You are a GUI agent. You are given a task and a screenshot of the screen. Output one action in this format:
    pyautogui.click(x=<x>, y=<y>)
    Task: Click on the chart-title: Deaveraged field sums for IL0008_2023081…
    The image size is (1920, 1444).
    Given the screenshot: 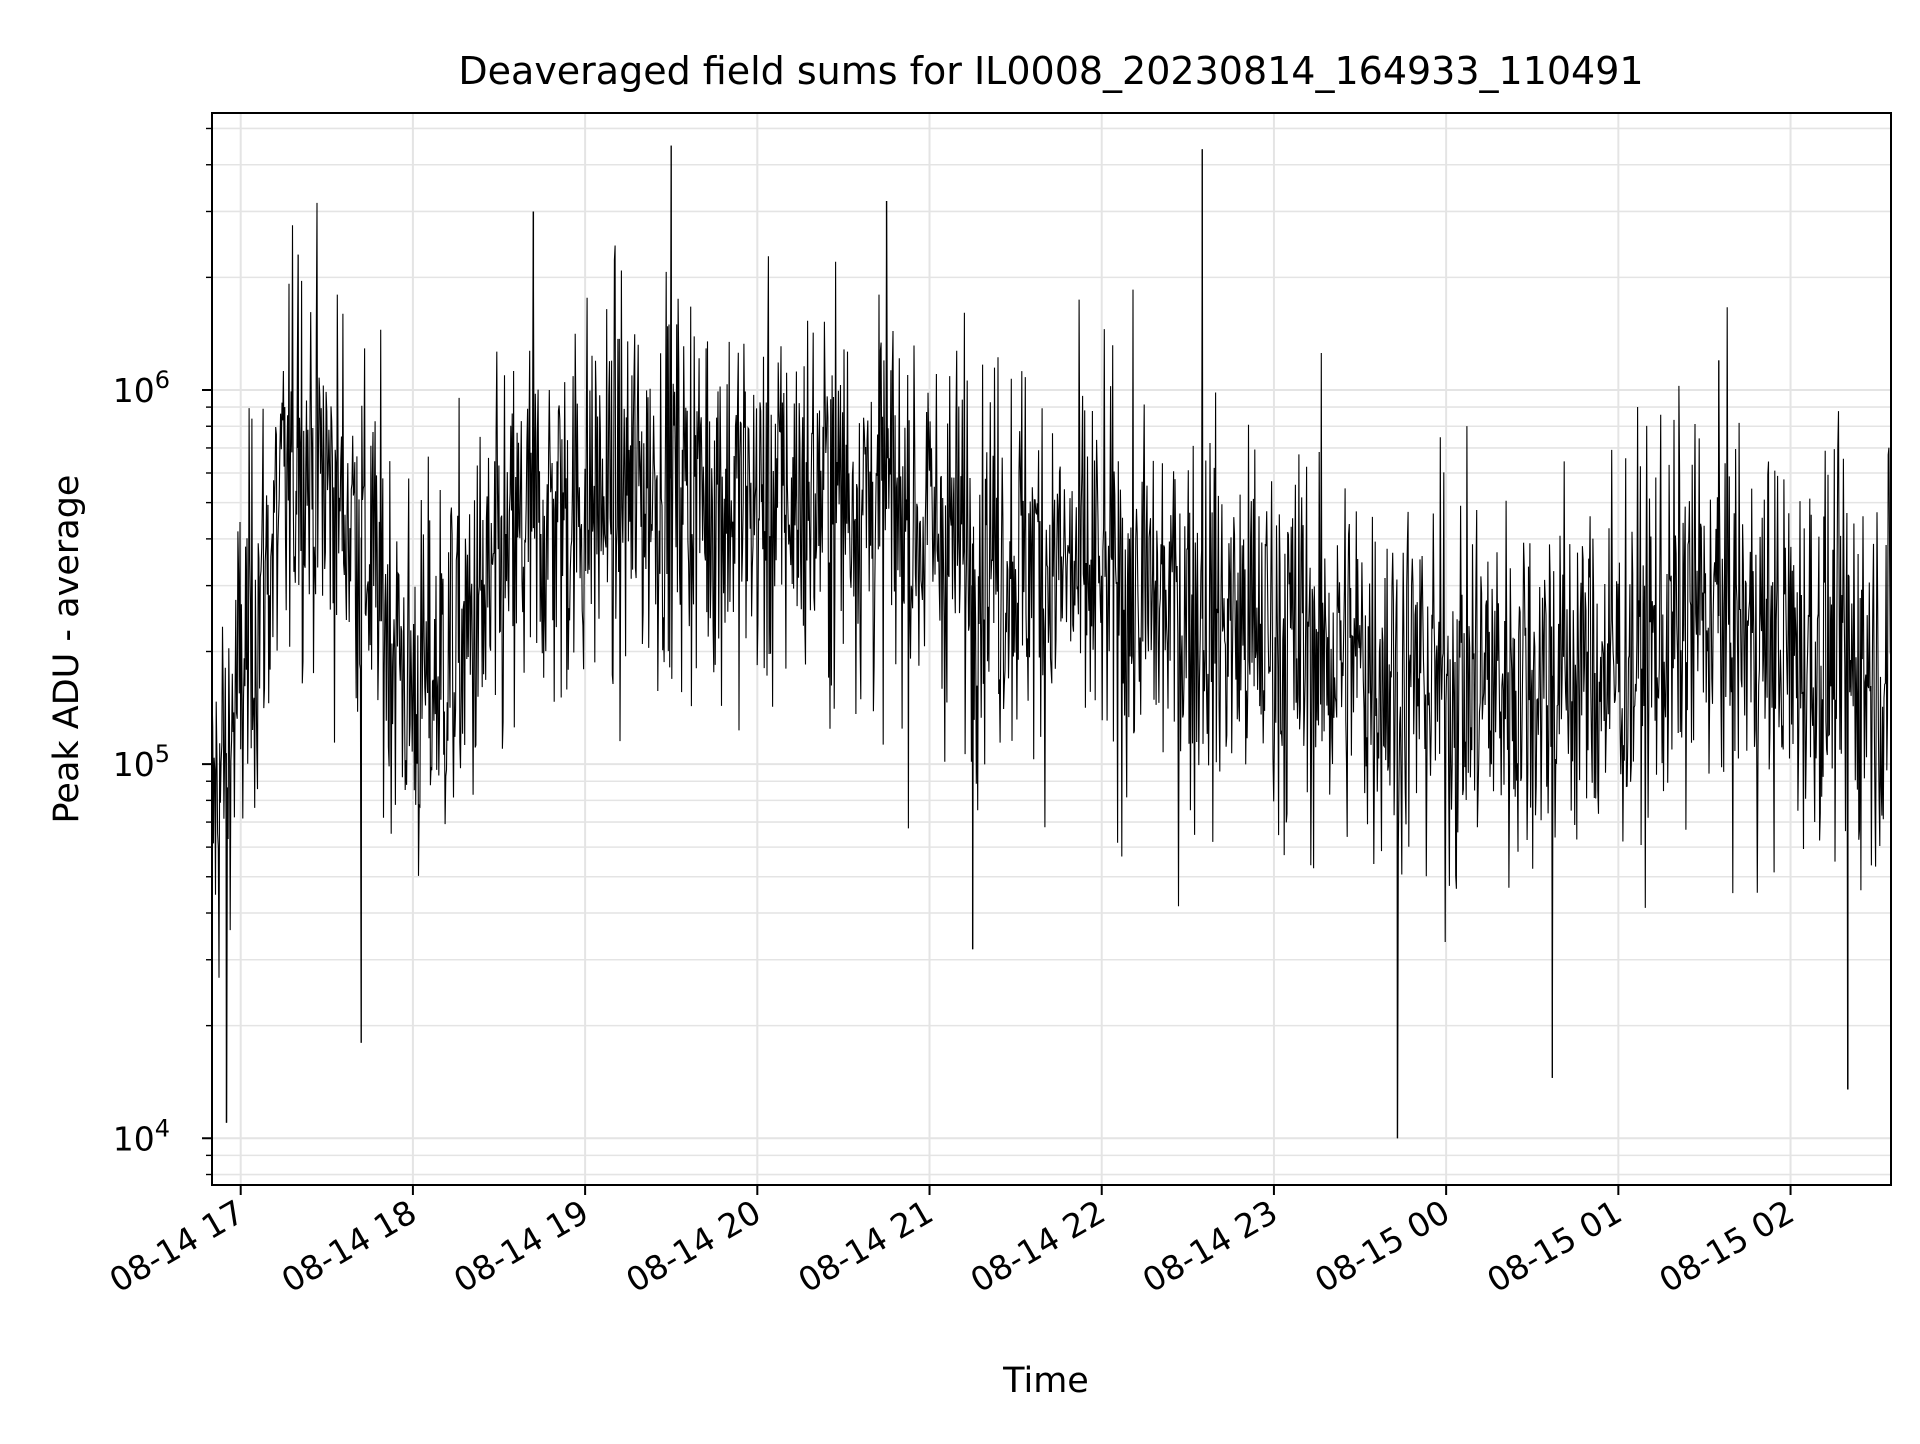 What is the action you would take?
    pyautogui.click(x=1050, y=71)
    